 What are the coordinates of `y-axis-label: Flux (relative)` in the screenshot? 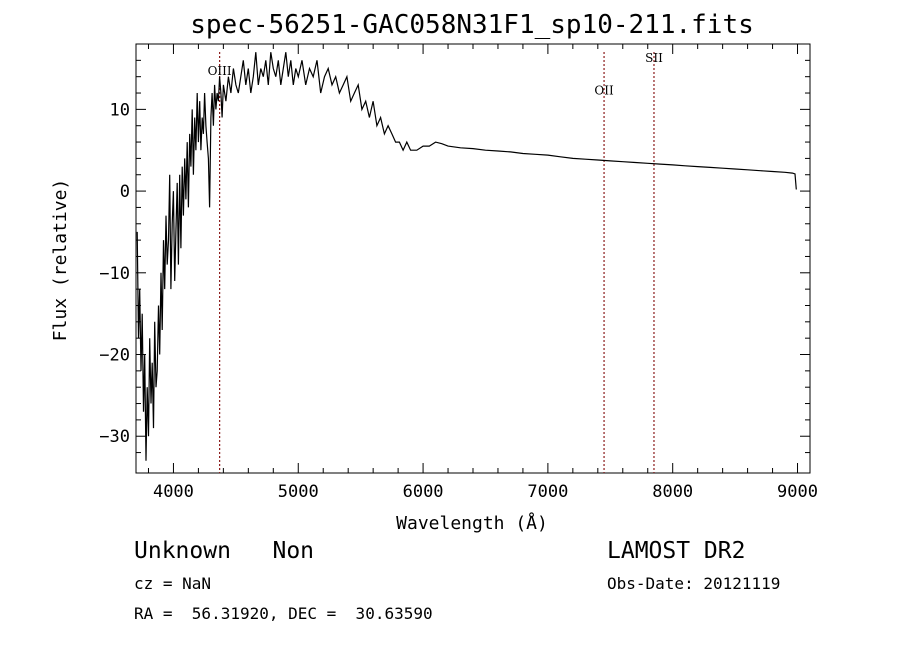 It's located at (60, 260).